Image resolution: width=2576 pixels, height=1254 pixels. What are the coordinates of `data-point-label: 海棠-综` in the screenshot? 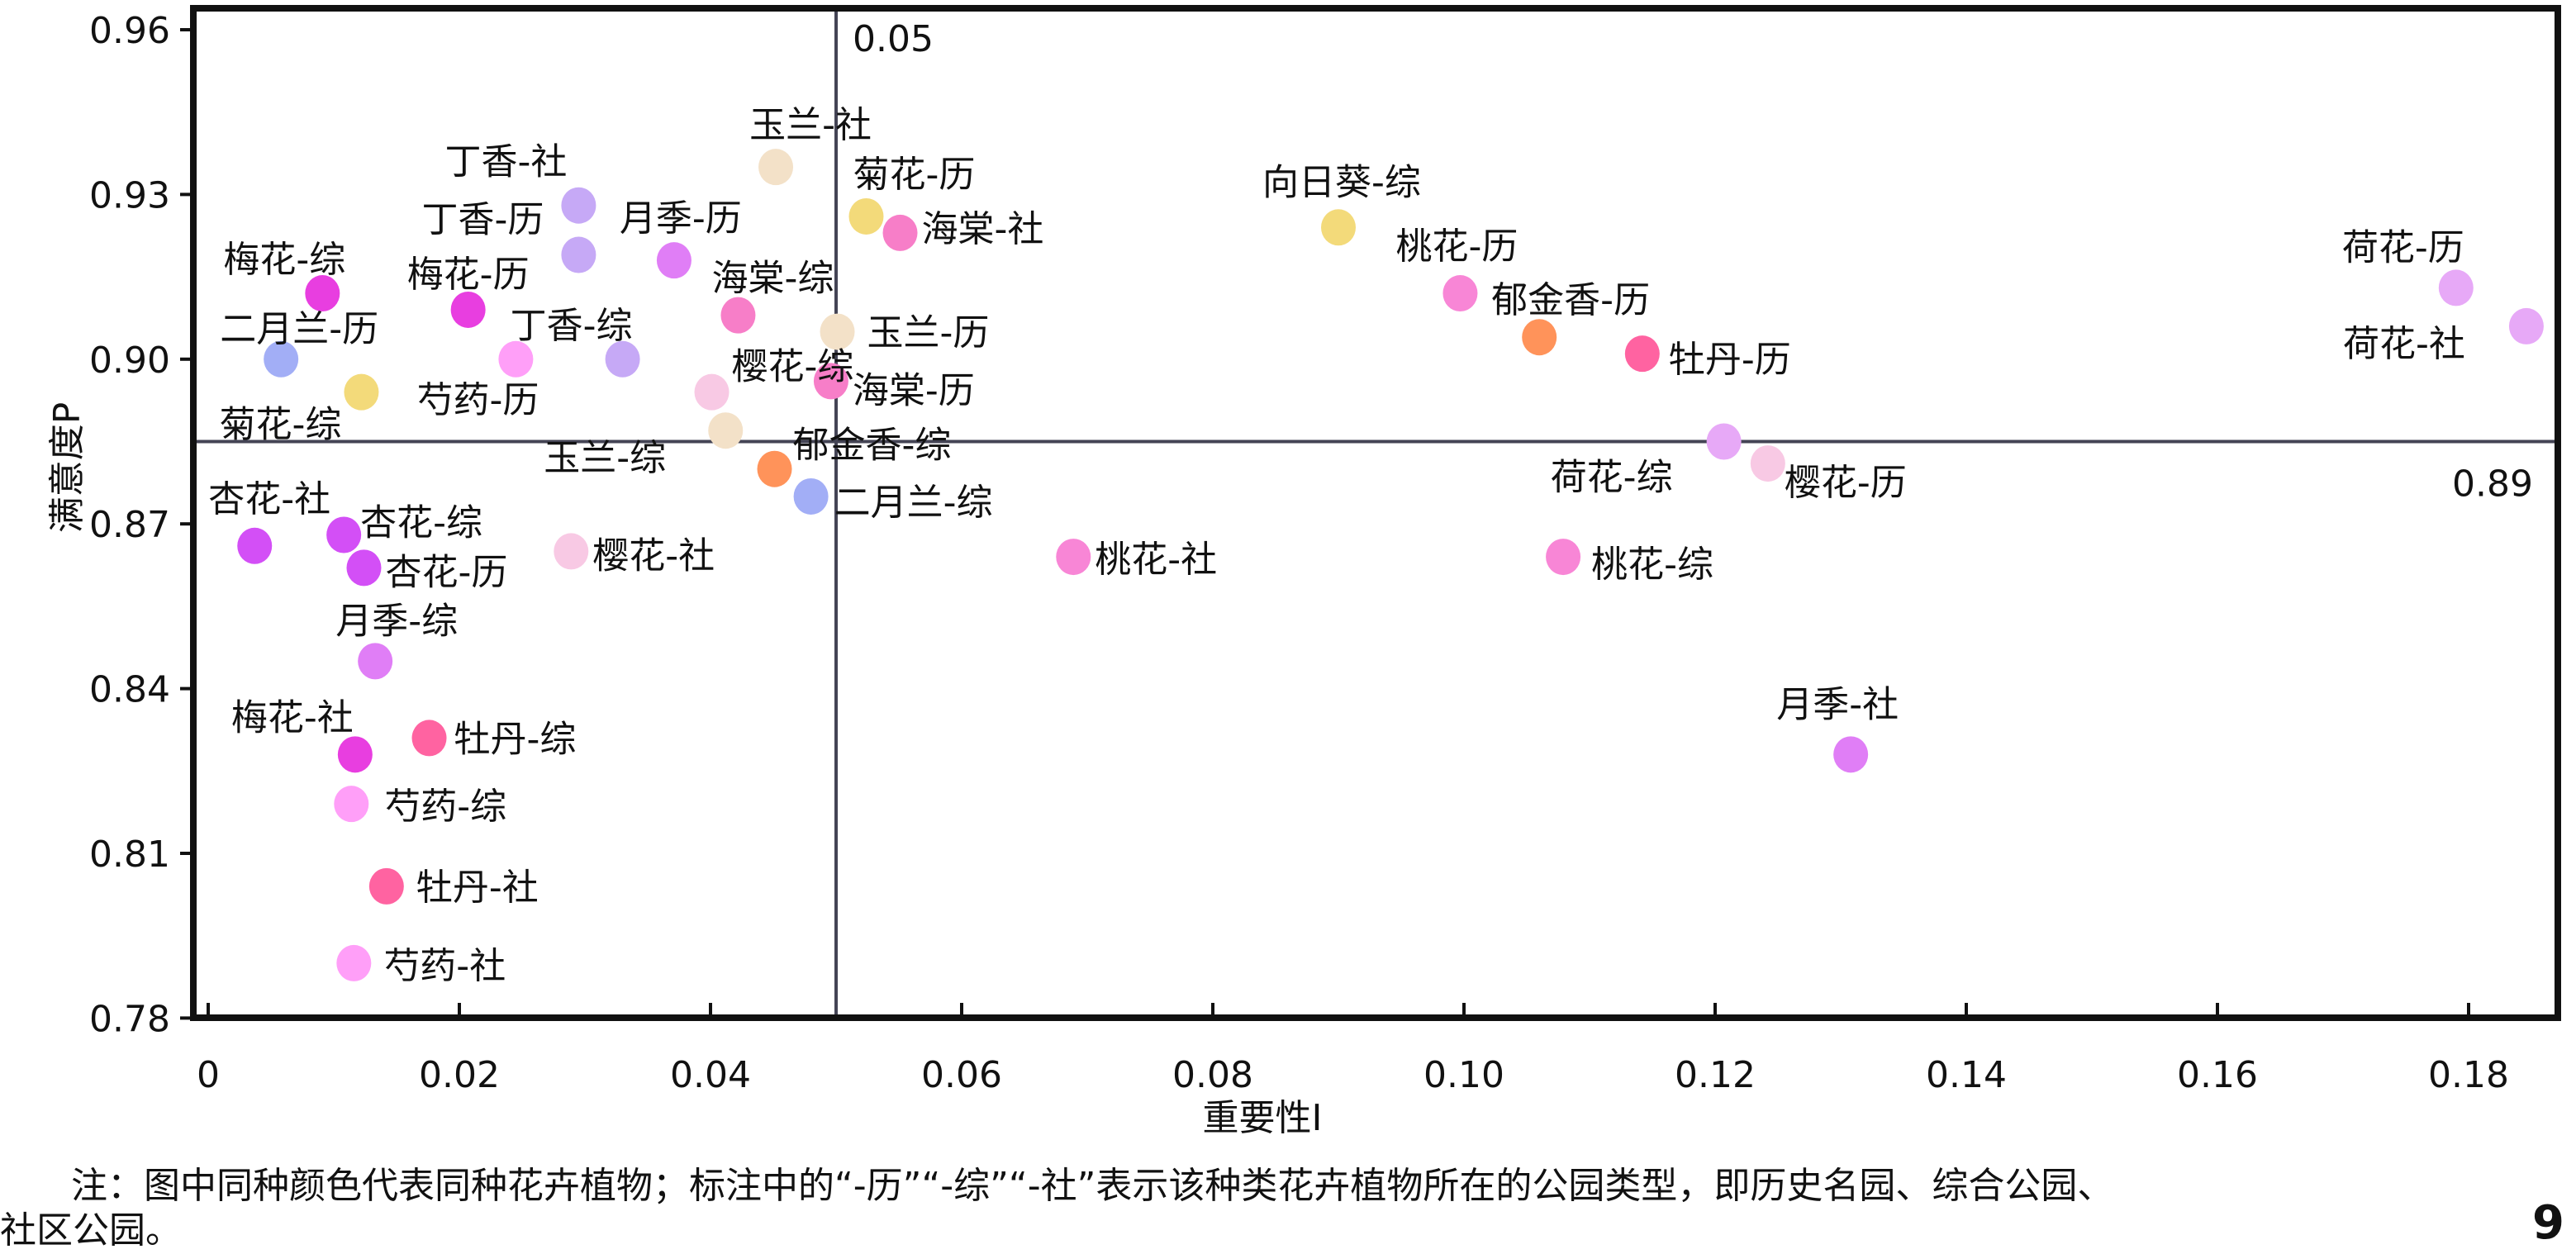 It's located at (772, 279).